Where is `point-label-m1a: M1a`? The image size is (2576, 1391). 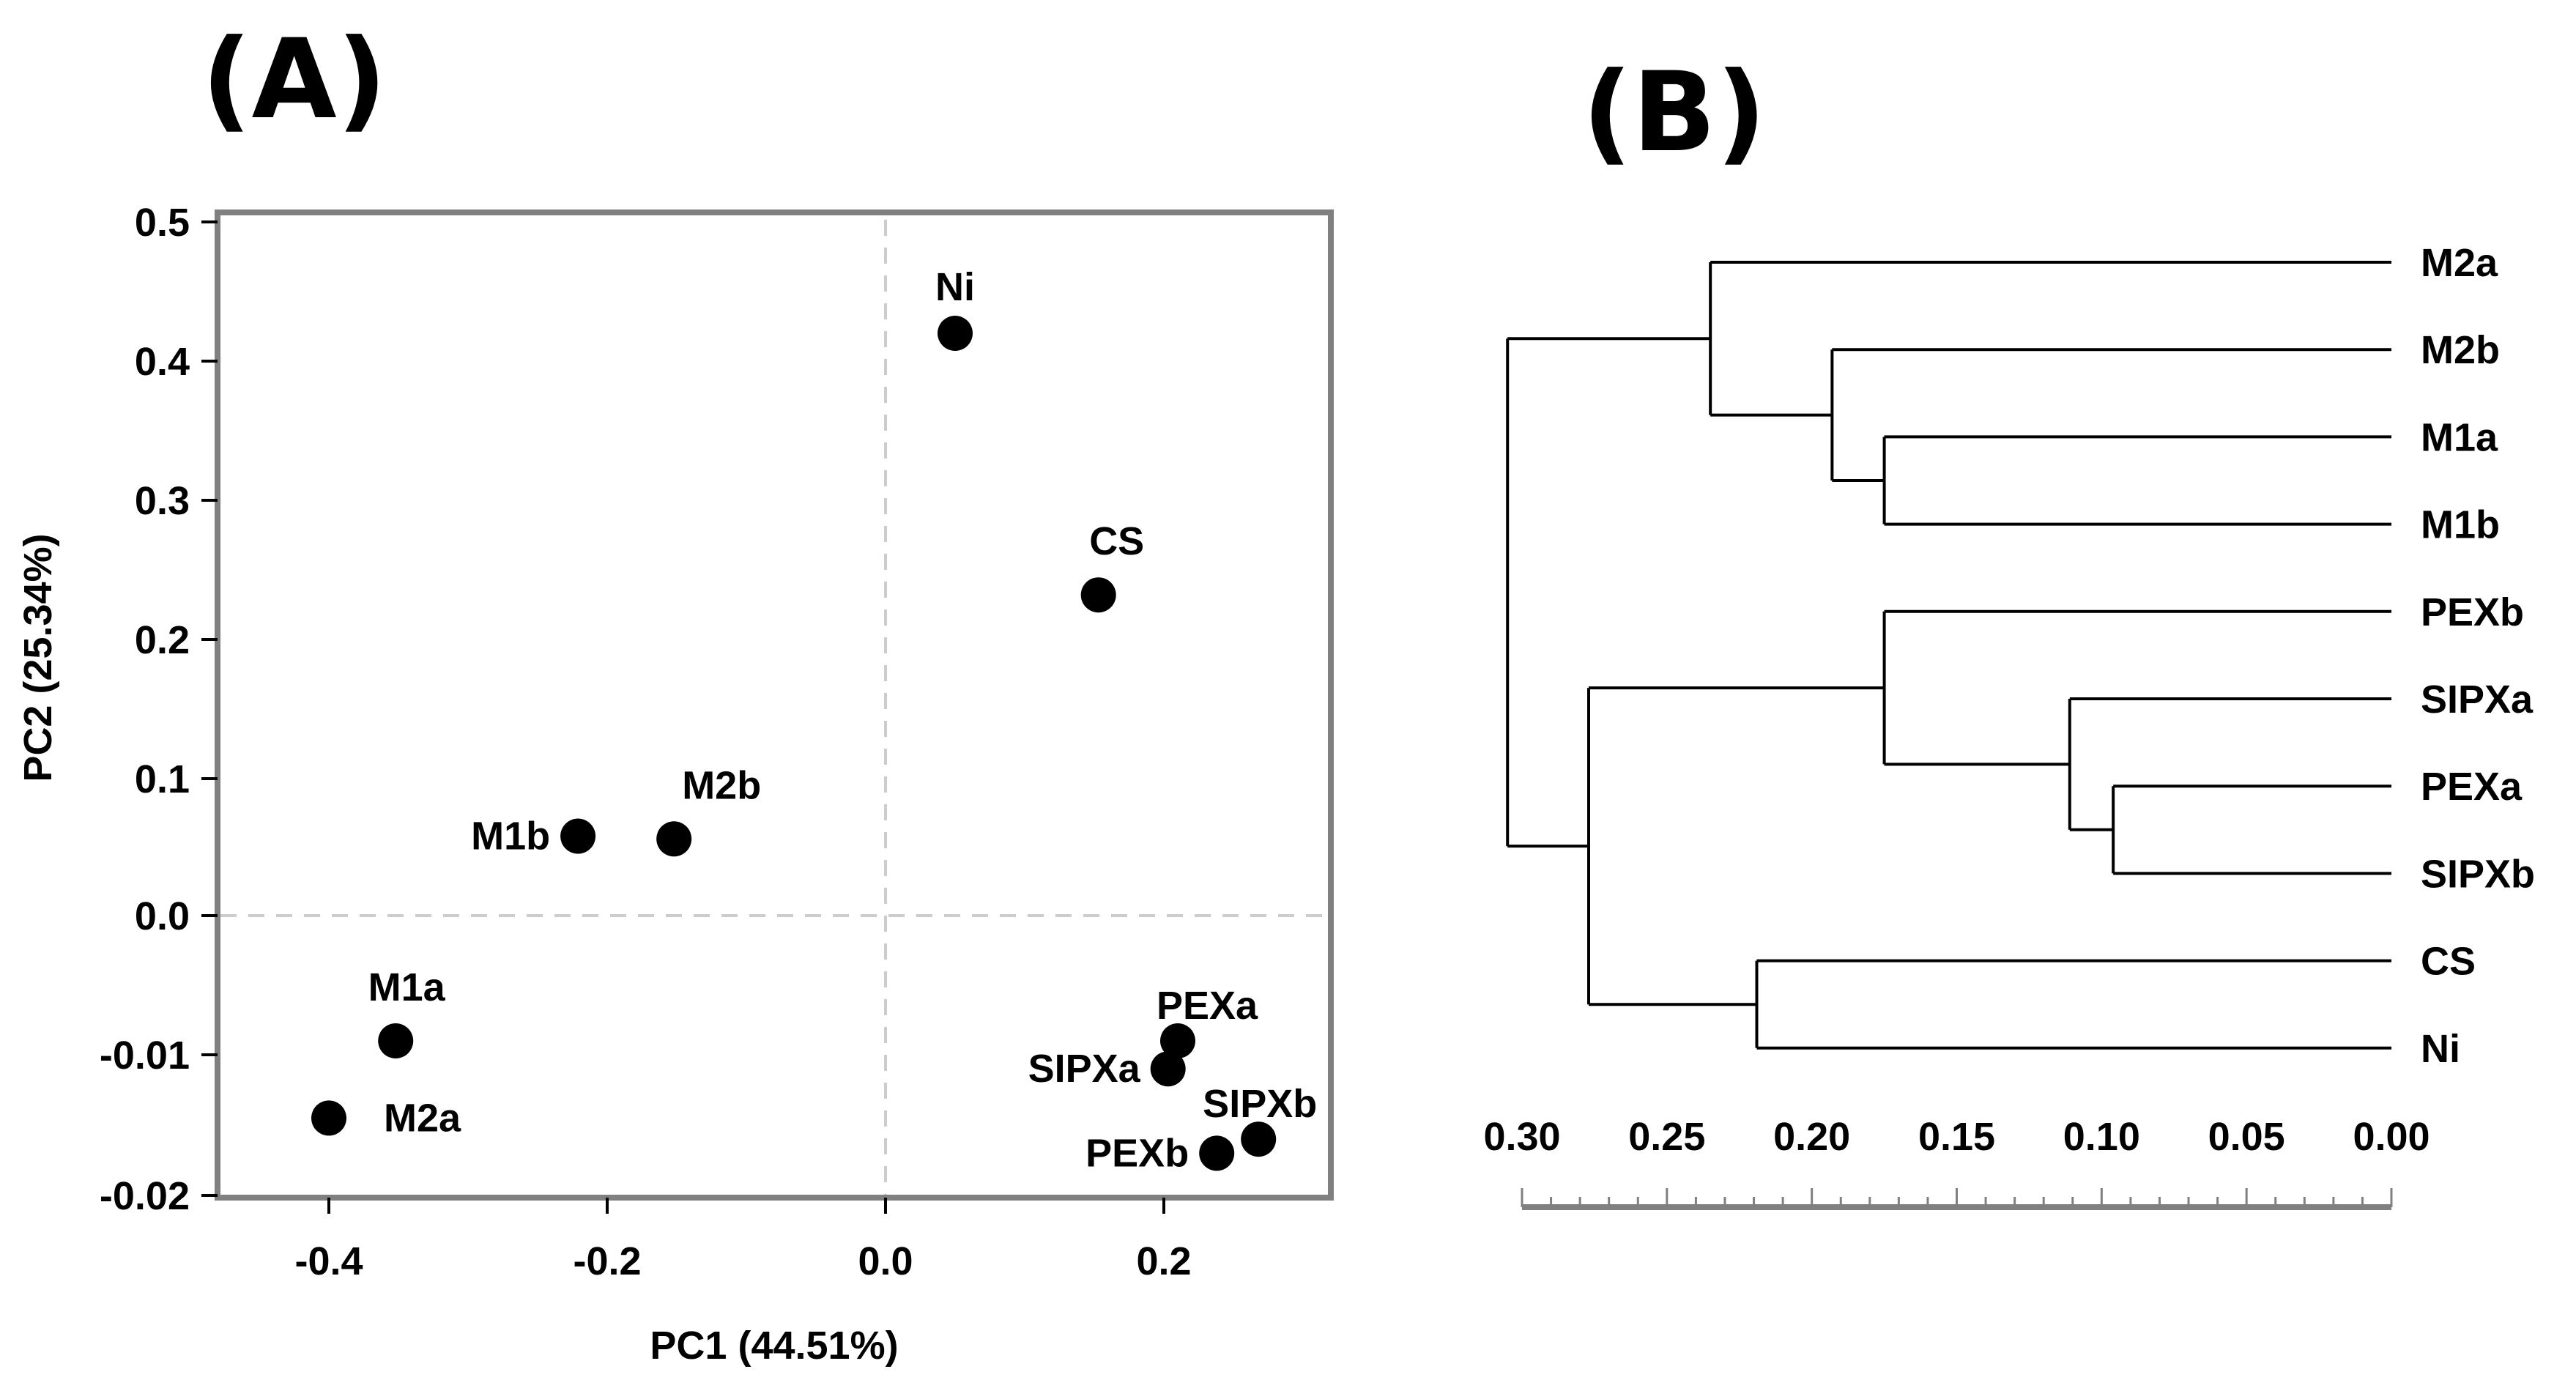 point-label-m1a: M1a is located at coordinates (407, 987).